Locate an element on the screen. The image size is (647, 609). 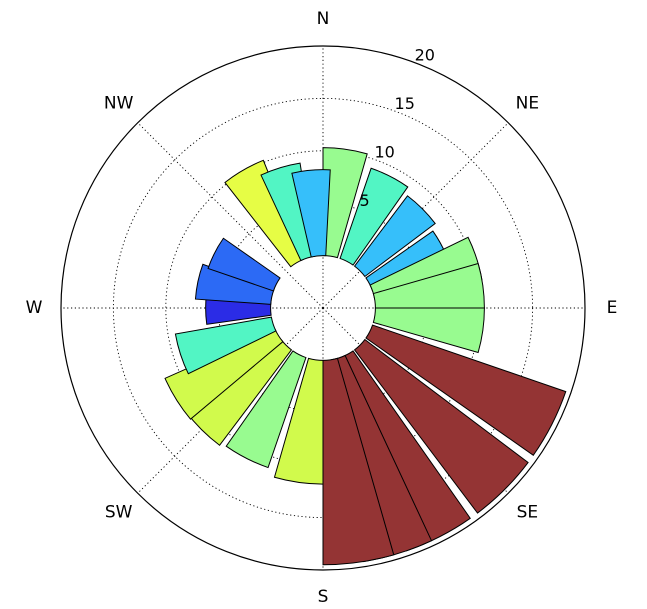
direction-label-e: E is located at coordinates (612, 308).